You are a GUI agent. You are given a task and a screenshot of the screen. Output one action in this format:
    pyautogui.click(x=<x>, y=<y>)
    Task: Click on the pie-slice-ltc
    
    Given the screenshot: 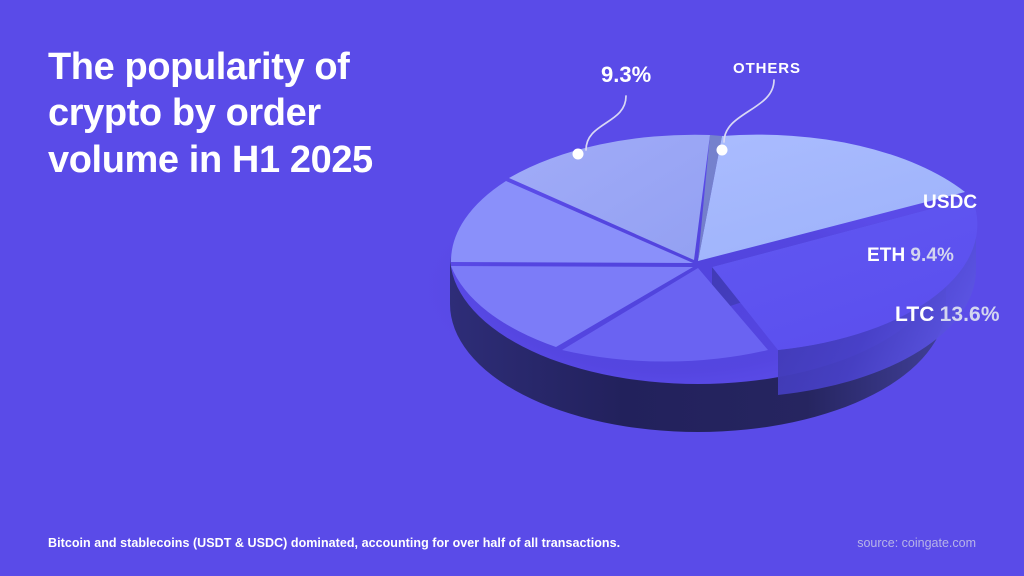 What is the action you would take?
    pyautogui.click(x=572, y=306)
    